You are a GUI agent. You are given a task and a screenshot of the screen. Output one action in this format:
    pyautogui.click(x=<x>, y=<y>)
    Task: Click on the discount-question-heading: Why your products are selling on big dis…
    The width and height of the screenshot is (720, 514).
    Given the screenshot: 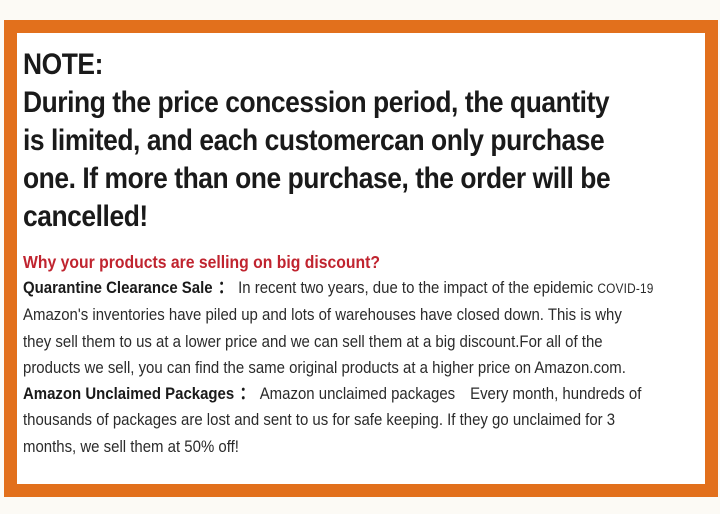 What is the action you would take?
    pyautogui.click(x=202, y=262)
    